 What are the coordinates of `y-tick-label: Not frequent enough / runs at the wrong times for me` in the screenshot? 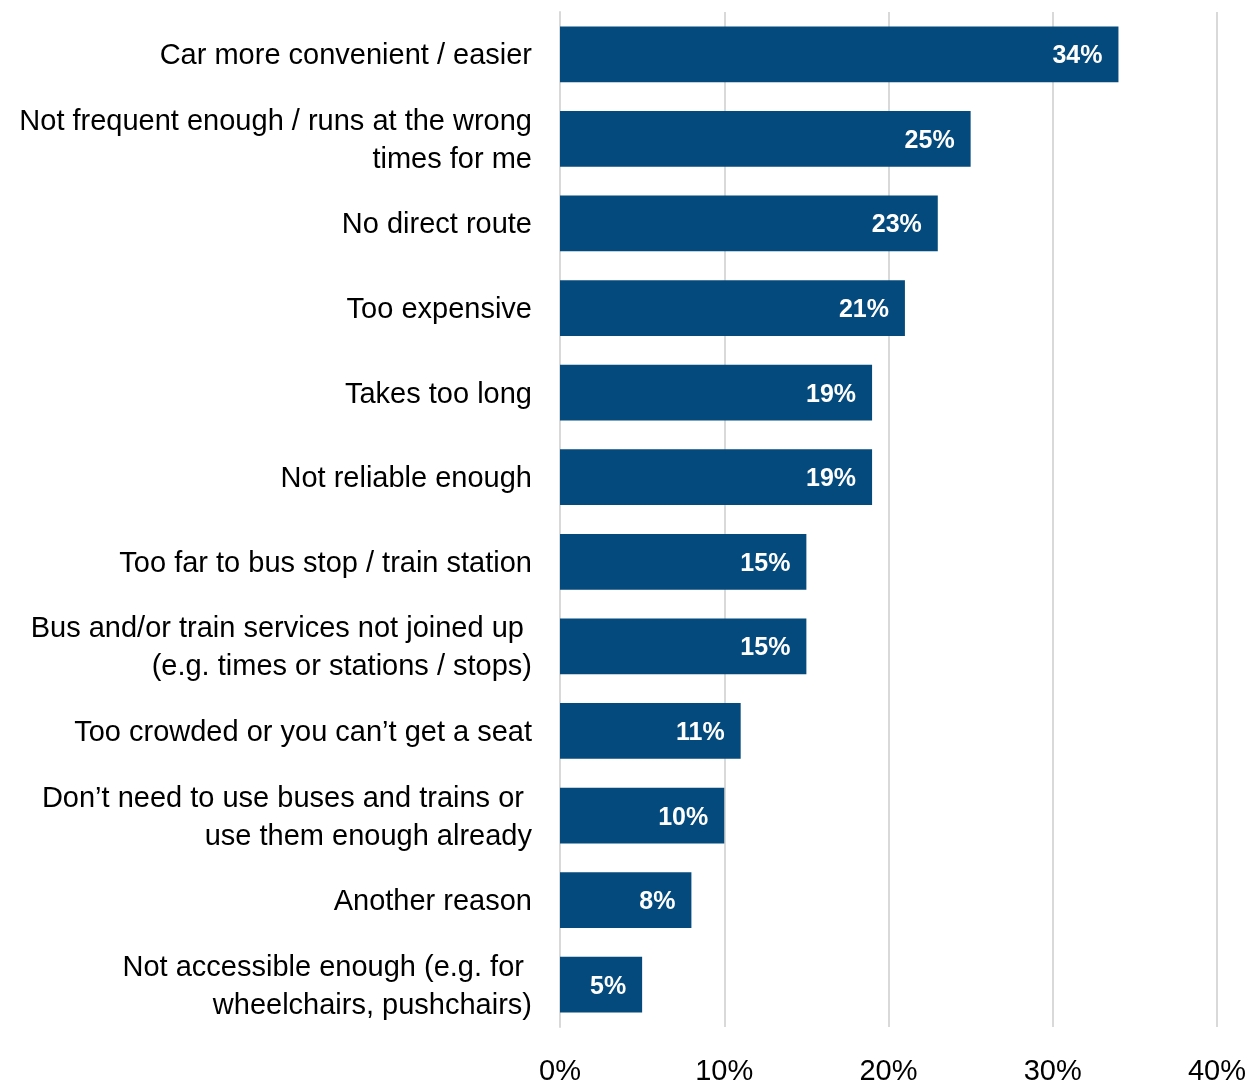 It's located at (275, 138).